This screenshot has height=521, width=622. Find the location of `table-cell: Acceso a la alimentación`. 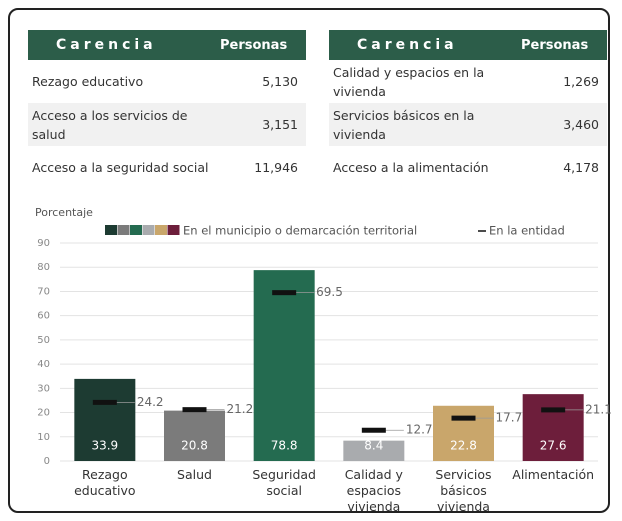

table-cell: Acceso a la alimentación is located at coordinates (411, 167).